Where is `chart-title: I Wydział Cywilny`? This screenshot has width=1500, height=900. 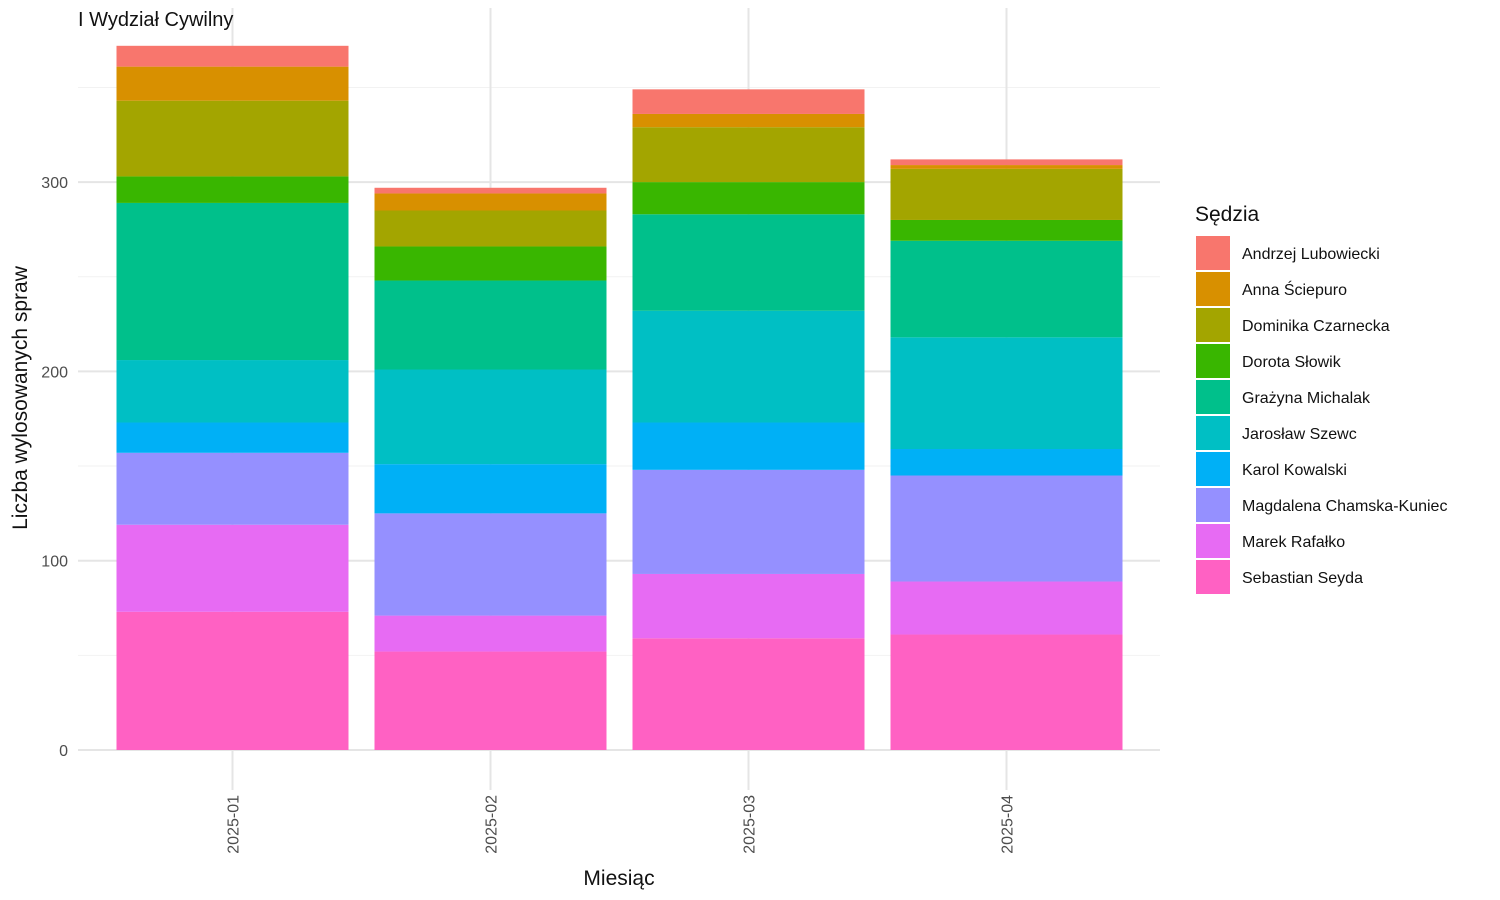
chart-title: I Wydział Cywilny is located at coordinates (155, 20).